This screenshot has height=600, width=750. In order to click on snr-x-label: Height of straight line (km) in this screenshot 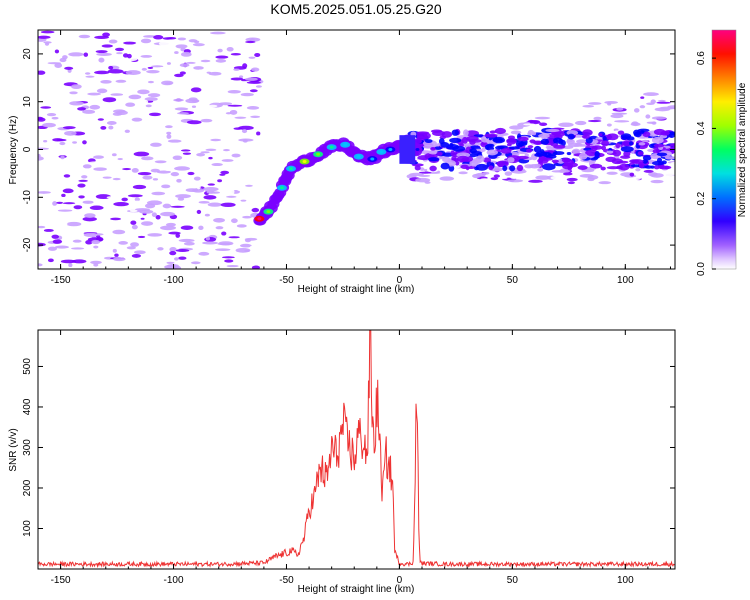, I will do `click(356, 589)`.